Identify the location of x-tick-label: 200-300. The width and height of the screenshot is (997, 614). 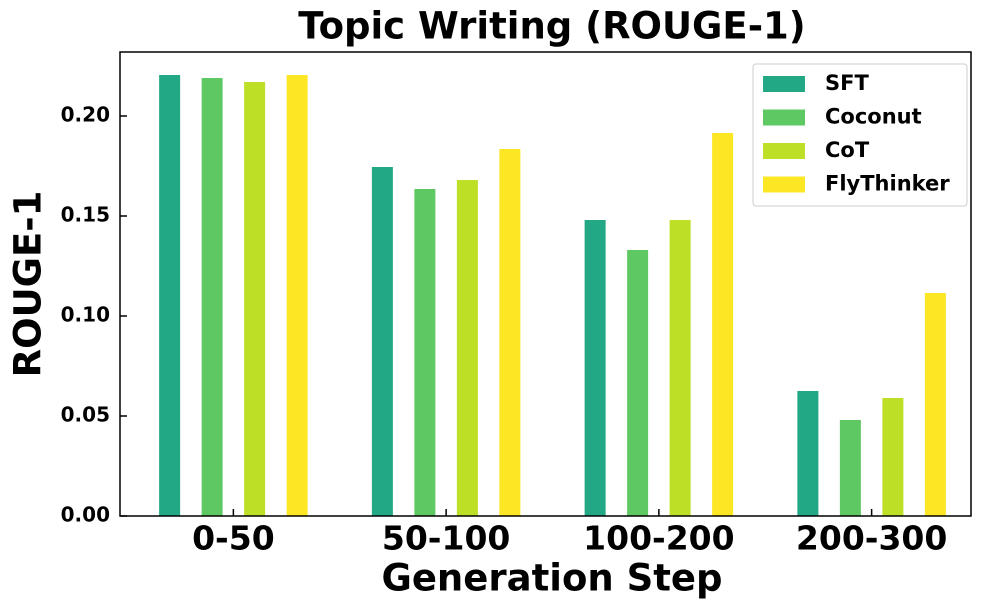
(871, 538).